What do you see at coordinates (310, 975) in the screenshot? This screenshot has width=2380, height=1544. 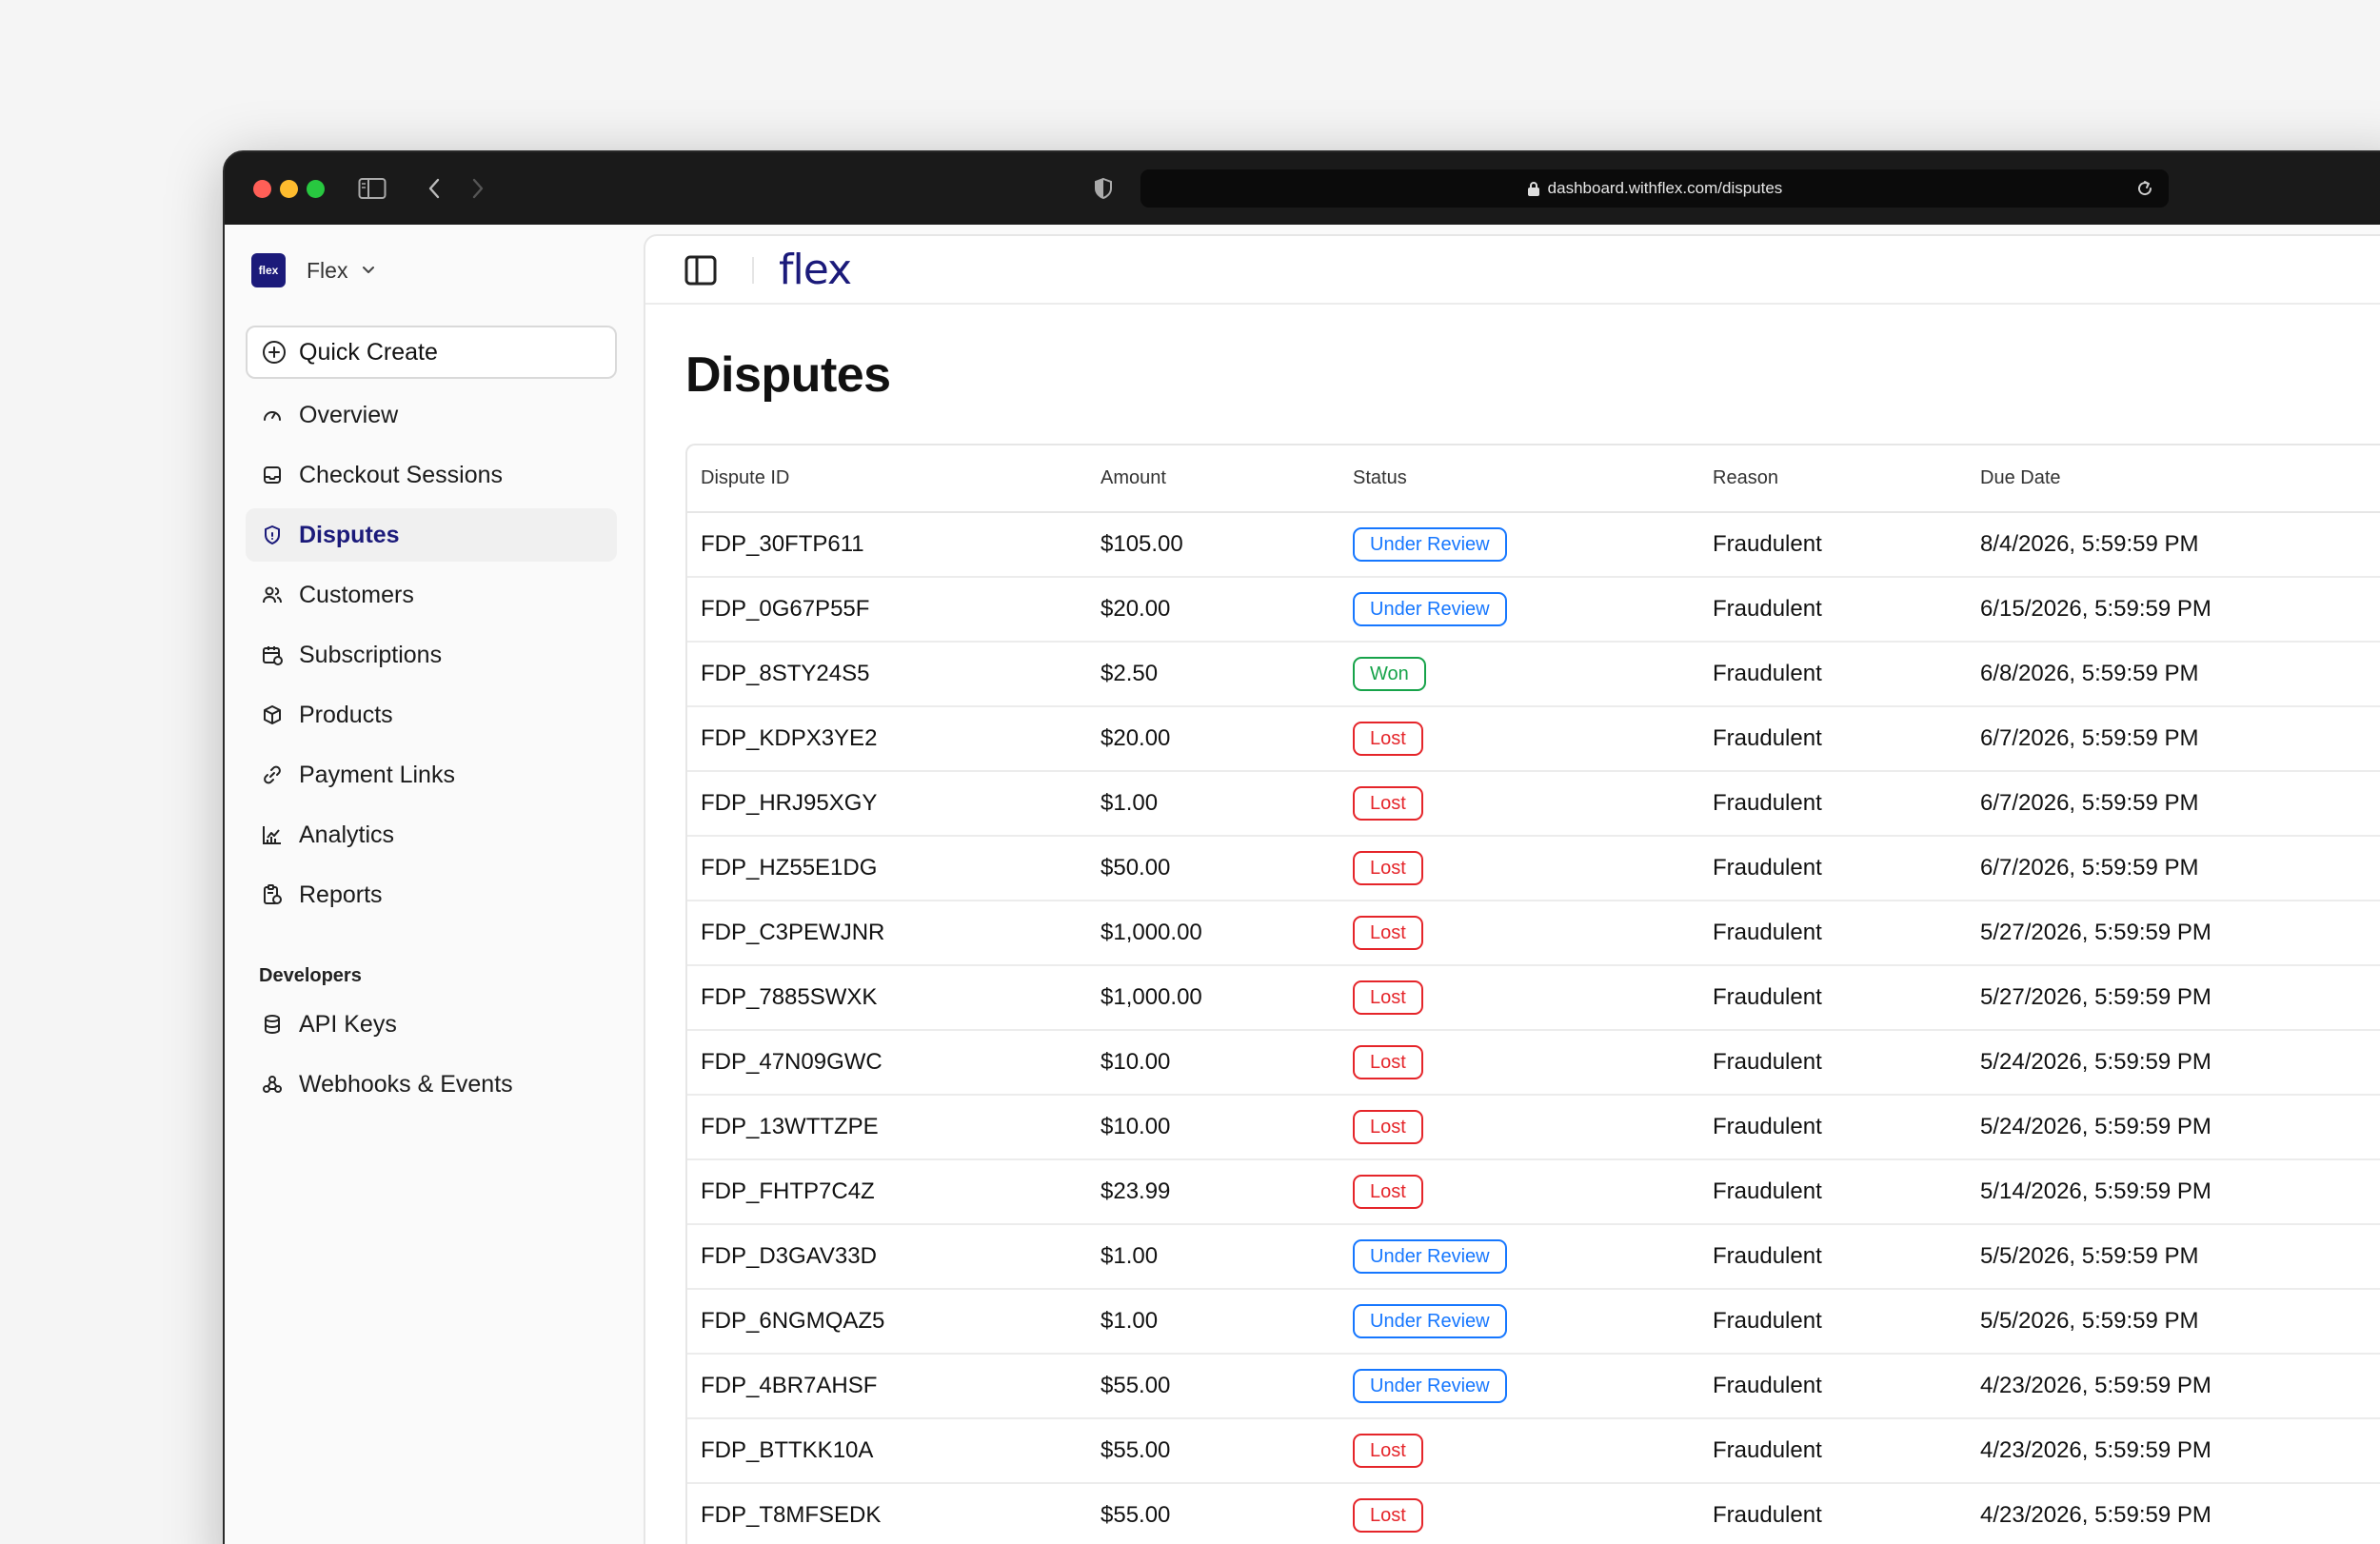 I see `developers-section-label: Developers` at bounding box center [310, 975].